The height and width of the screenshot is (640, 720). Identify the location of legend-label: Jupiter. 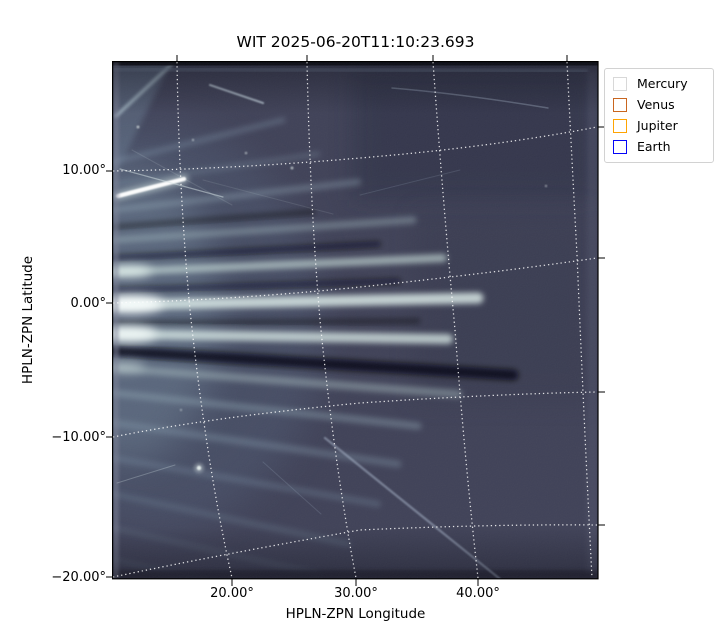
(657, 125).